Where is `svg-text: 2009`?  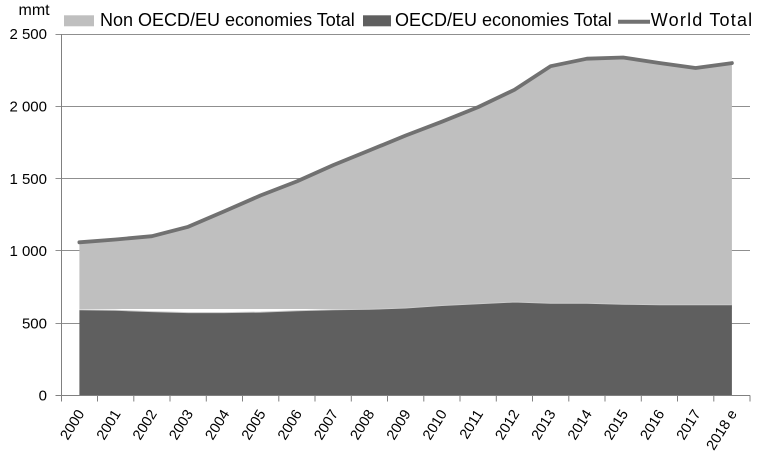
svg-text: 2009 is located at coordinates (399, 425).